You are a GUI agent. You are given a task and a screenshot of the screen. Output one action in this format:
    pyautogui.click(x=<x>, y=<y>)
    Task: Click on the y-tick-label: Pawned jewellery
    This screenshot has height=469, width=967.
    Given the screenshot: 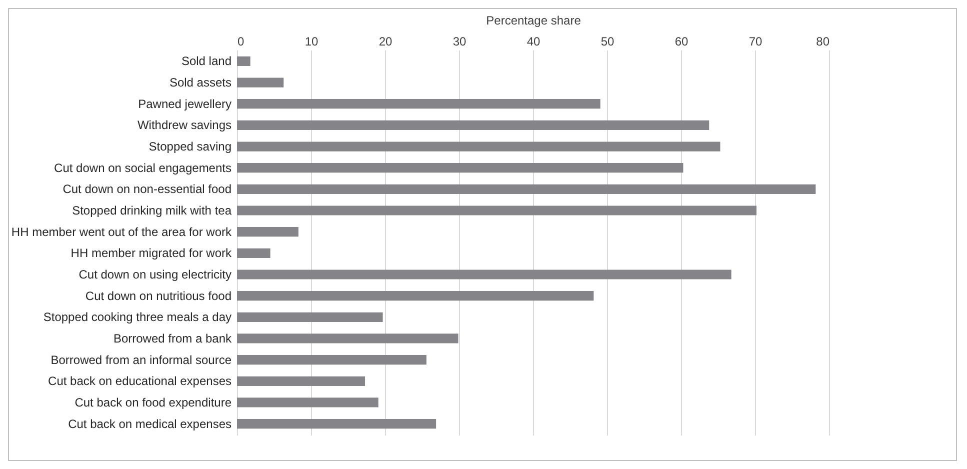 What is the action you would take?
    pyautogui.click(x=185, y=103)
    